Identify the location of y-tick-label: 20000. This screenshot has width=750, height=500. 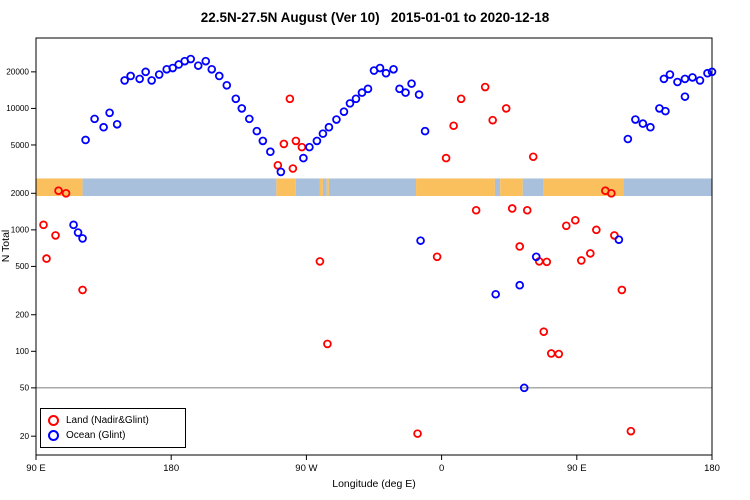
(17, 72).